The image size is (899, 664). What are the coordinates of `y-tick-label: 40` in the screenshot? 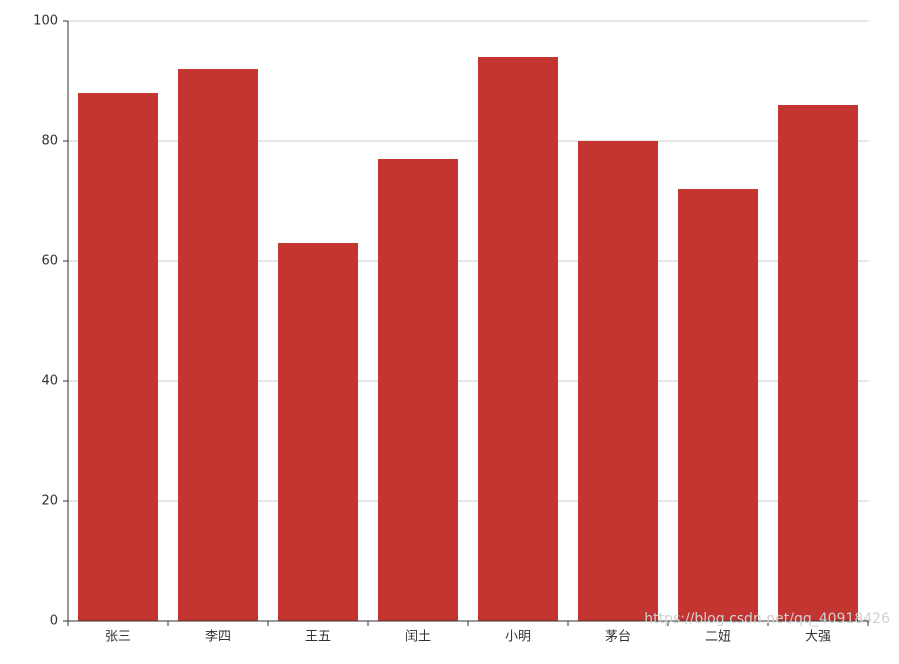 It's located at (49, 381).